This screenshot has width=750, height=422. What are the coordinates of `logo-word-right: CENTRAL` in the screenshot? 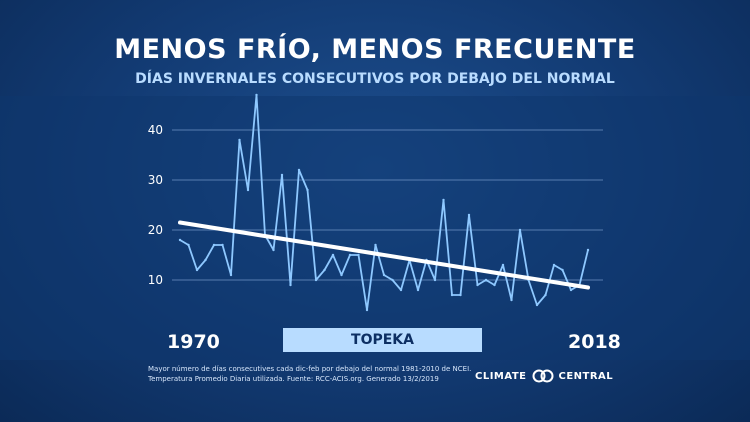 It's located at (586, 376).